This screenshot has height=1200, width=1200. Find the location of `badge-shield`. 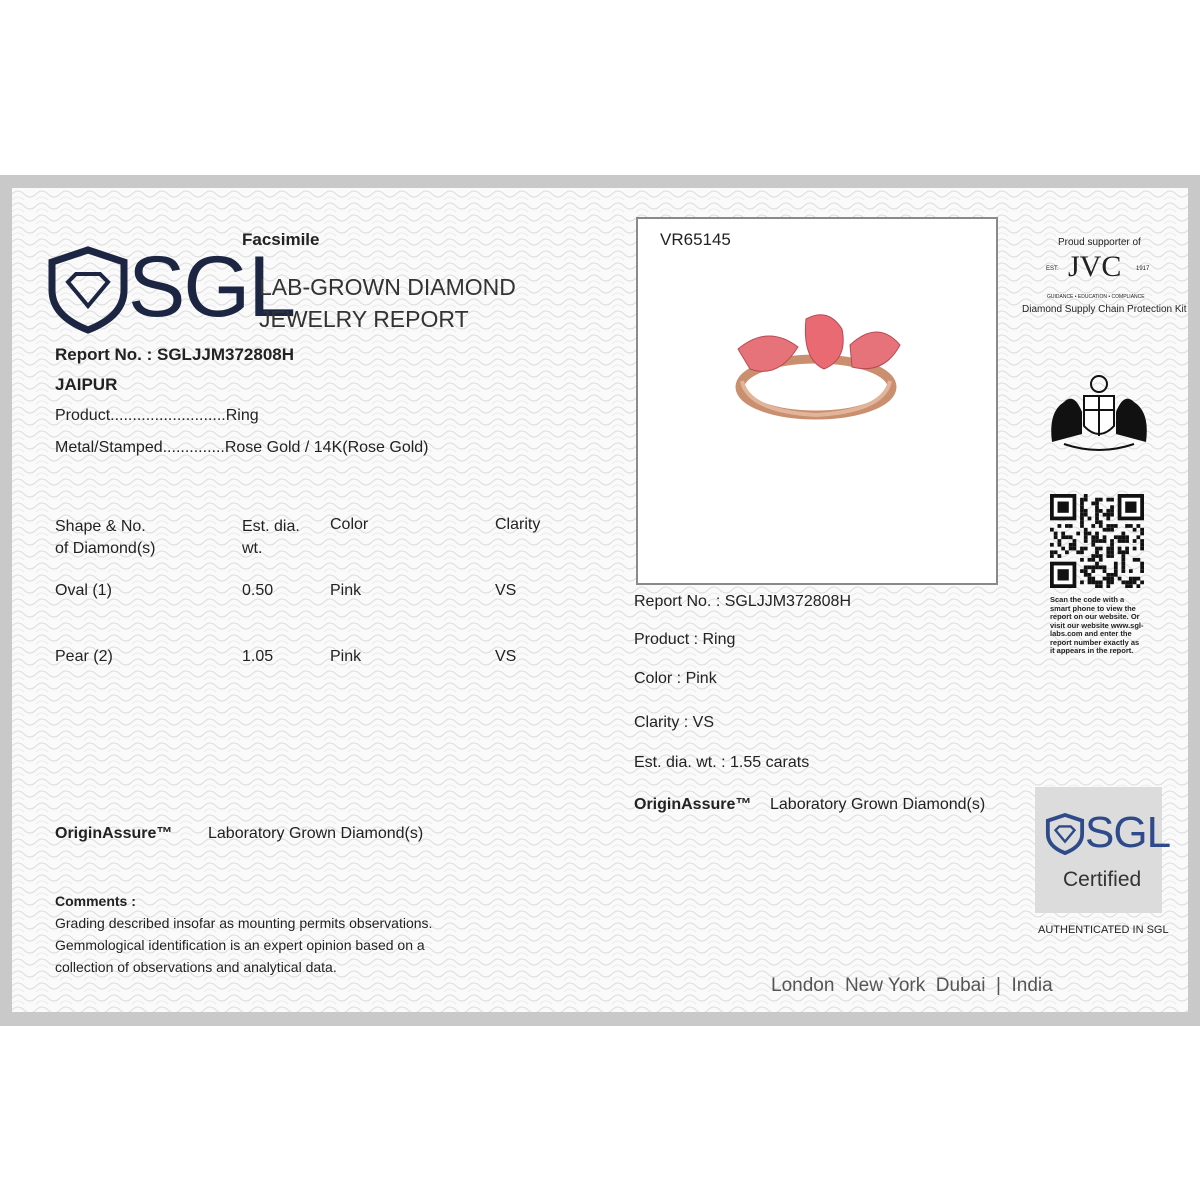

badge-shield is located at coordinates (1065, 834).